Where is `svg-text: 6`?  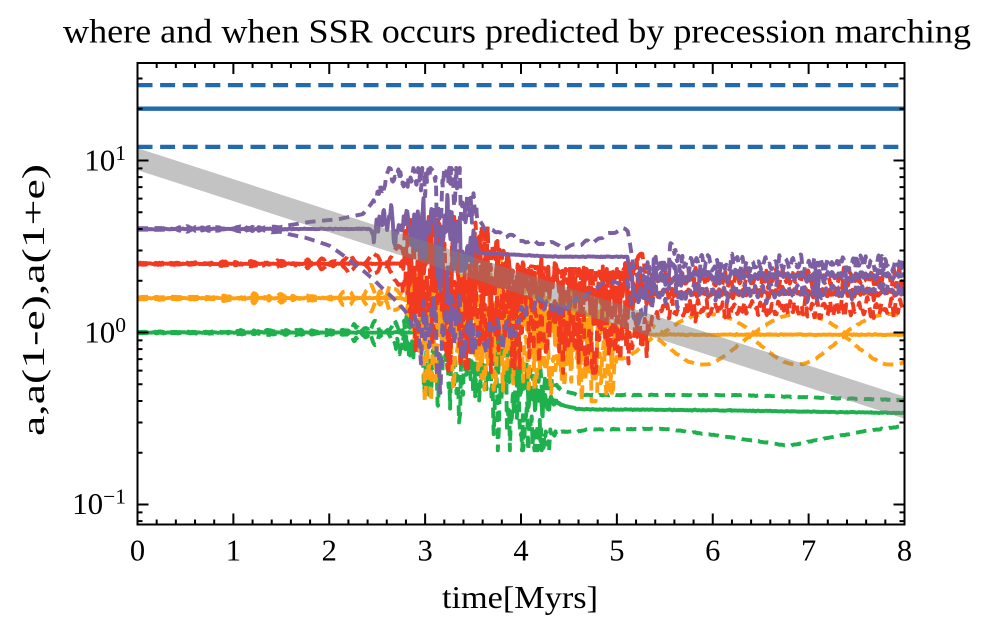 svg-text: 6 is located at coordinates (712, 551).